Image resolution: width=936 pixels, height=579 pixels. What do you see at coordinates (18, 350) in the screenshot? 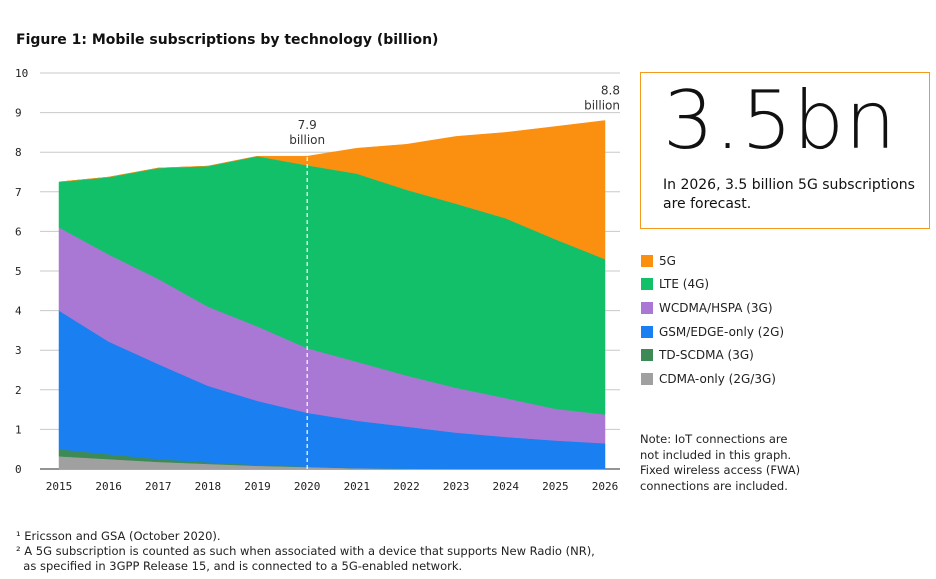
I see `y-tick-label: 3` at bounding box center [18, 350].